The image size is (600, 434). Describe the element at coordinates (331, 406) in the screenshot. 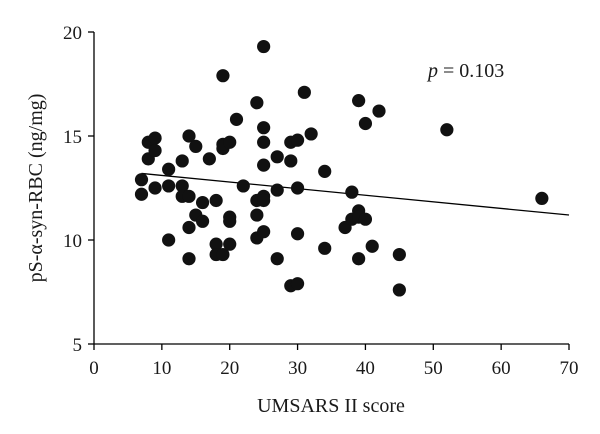

I see `x-axis-label: UMSARS II score` at that location.